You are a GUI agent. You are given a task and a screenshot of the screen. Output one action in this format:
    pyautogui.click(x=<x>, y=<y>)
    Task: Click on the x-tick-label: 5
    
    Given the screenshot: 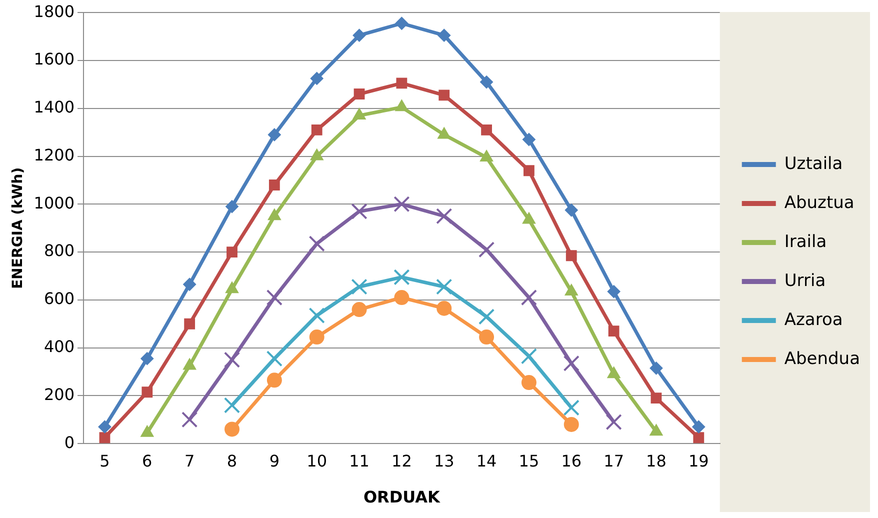 What is the action you would take?
    pyautogui.click(x=105, y=460)
    